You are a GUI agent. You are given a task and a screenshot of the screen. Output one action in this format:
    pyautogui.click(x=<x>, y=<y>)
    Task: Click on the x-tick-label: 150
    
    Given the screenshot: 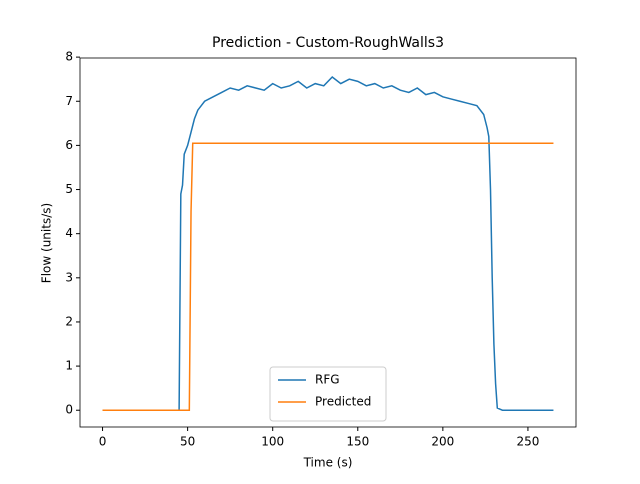 What is the action you would take?
    pyautogui.click(x=357, y=442)
    